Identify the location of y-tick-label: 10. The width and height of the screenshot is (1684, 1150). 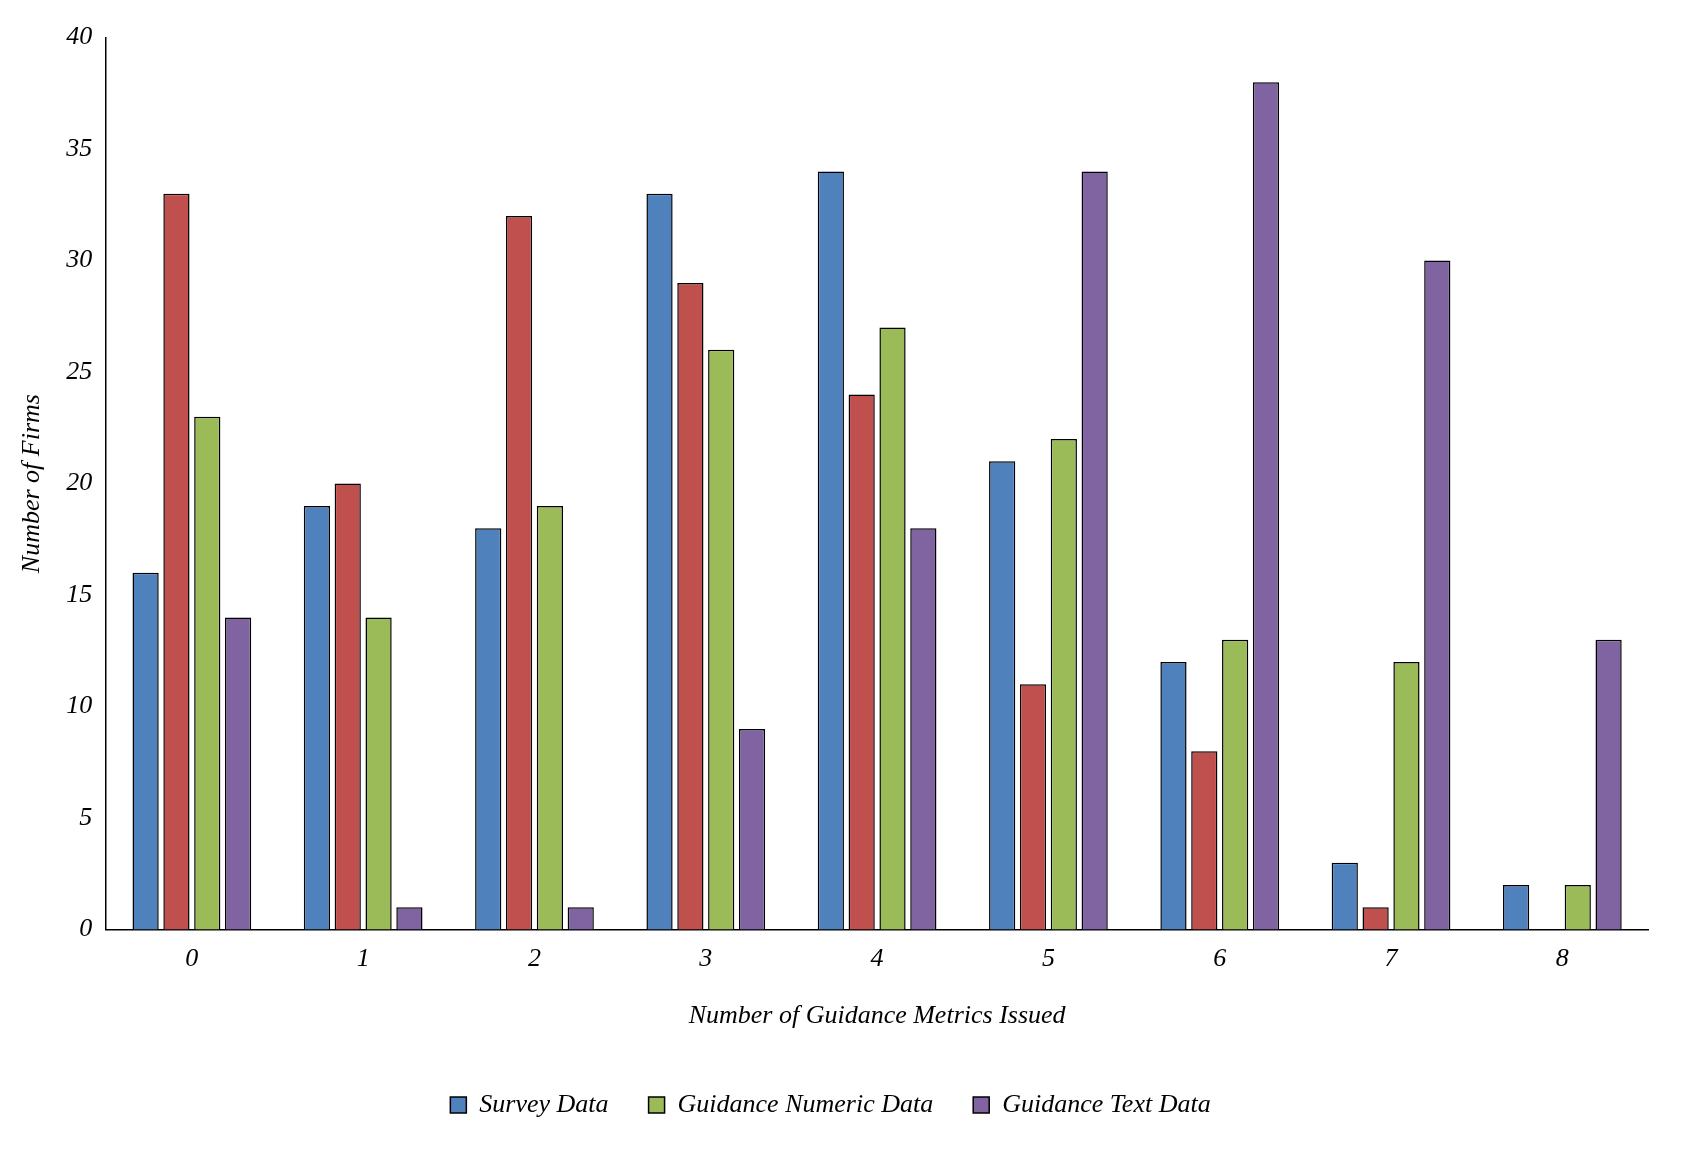
(79, 705).